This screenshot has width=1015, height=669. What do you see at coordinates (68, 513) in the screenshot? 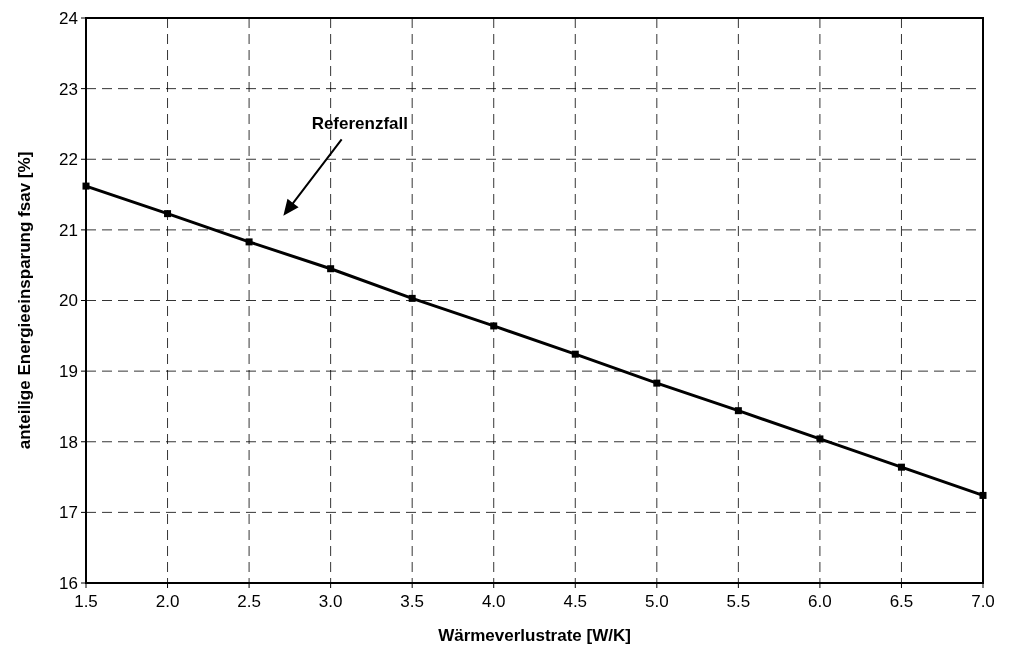
I see `y-tick-label: 17` at bounding box center [68, 513].